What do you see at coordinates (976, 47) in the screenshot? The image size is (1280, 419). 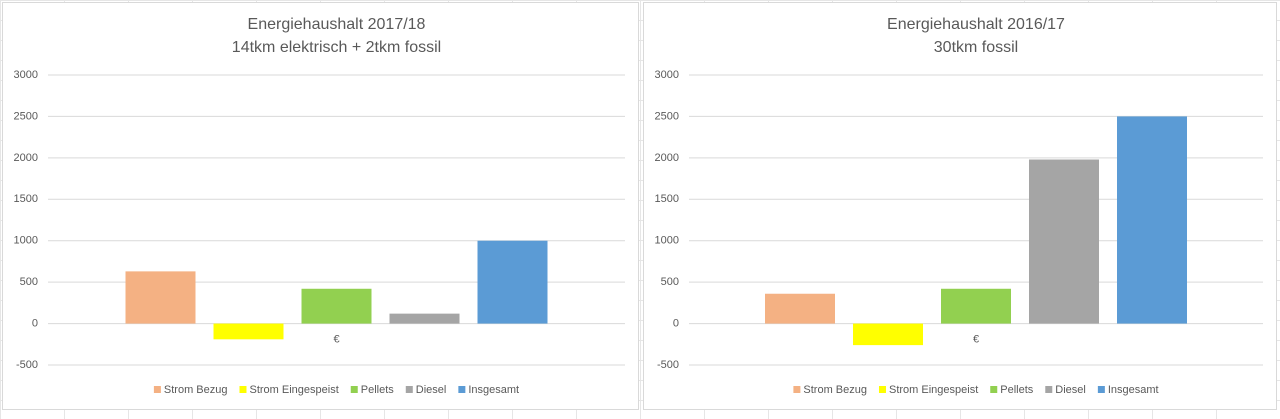 I see `chart-subtitle: 30tkm fossil` at bounding box center [976, 47].